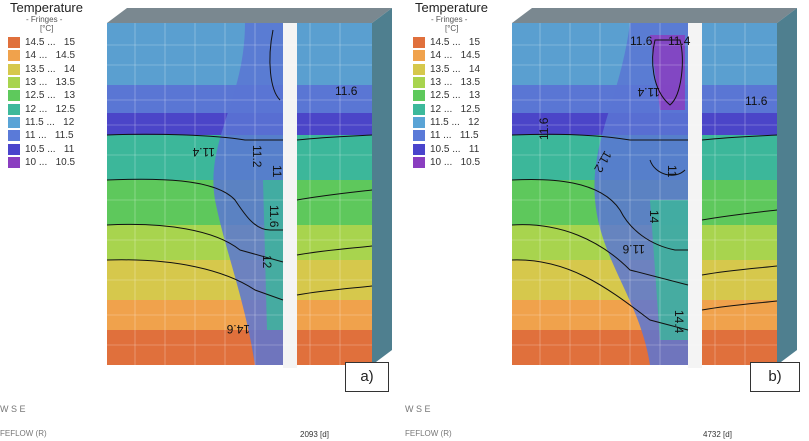  I want to click on contour-label: 11.2, so click(257, 156).